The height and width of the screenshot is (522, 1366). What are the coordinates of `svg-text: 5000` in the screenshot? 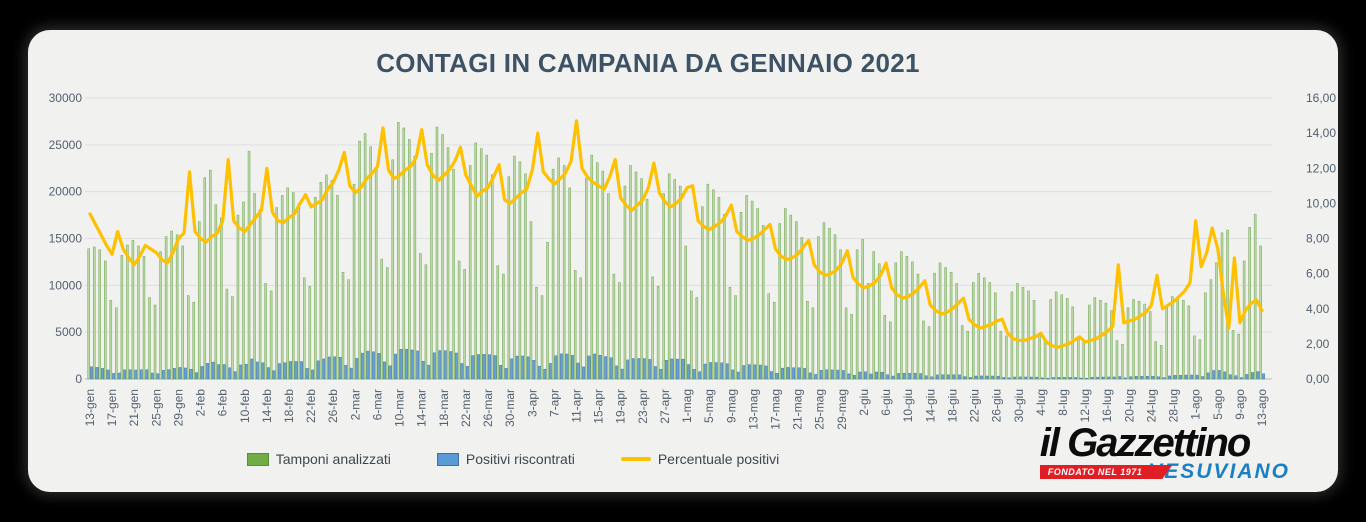 It's located at (68, 332).